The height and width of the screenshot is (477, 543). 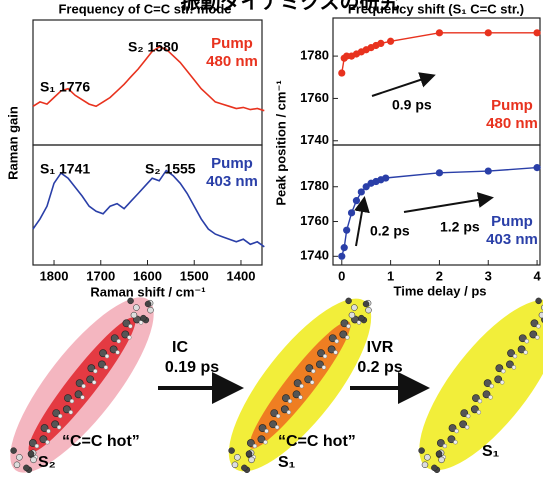 I want to click on state-ellipse, so click(x=481, y=385).